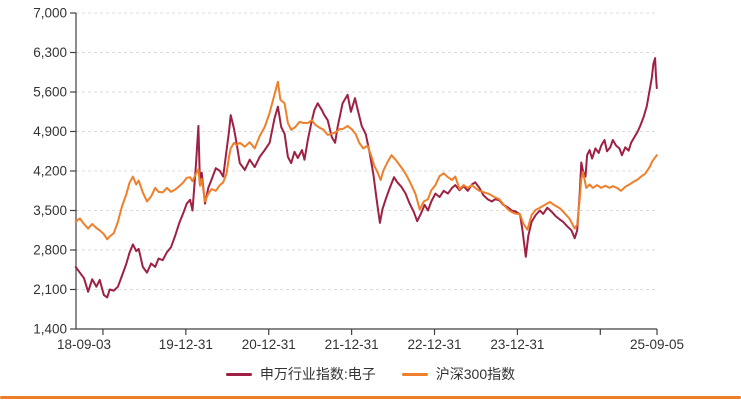  Describe the element at coordinates (517, 344) in the screenshot. I see `x-axis-label: 23-12-31` at that location.